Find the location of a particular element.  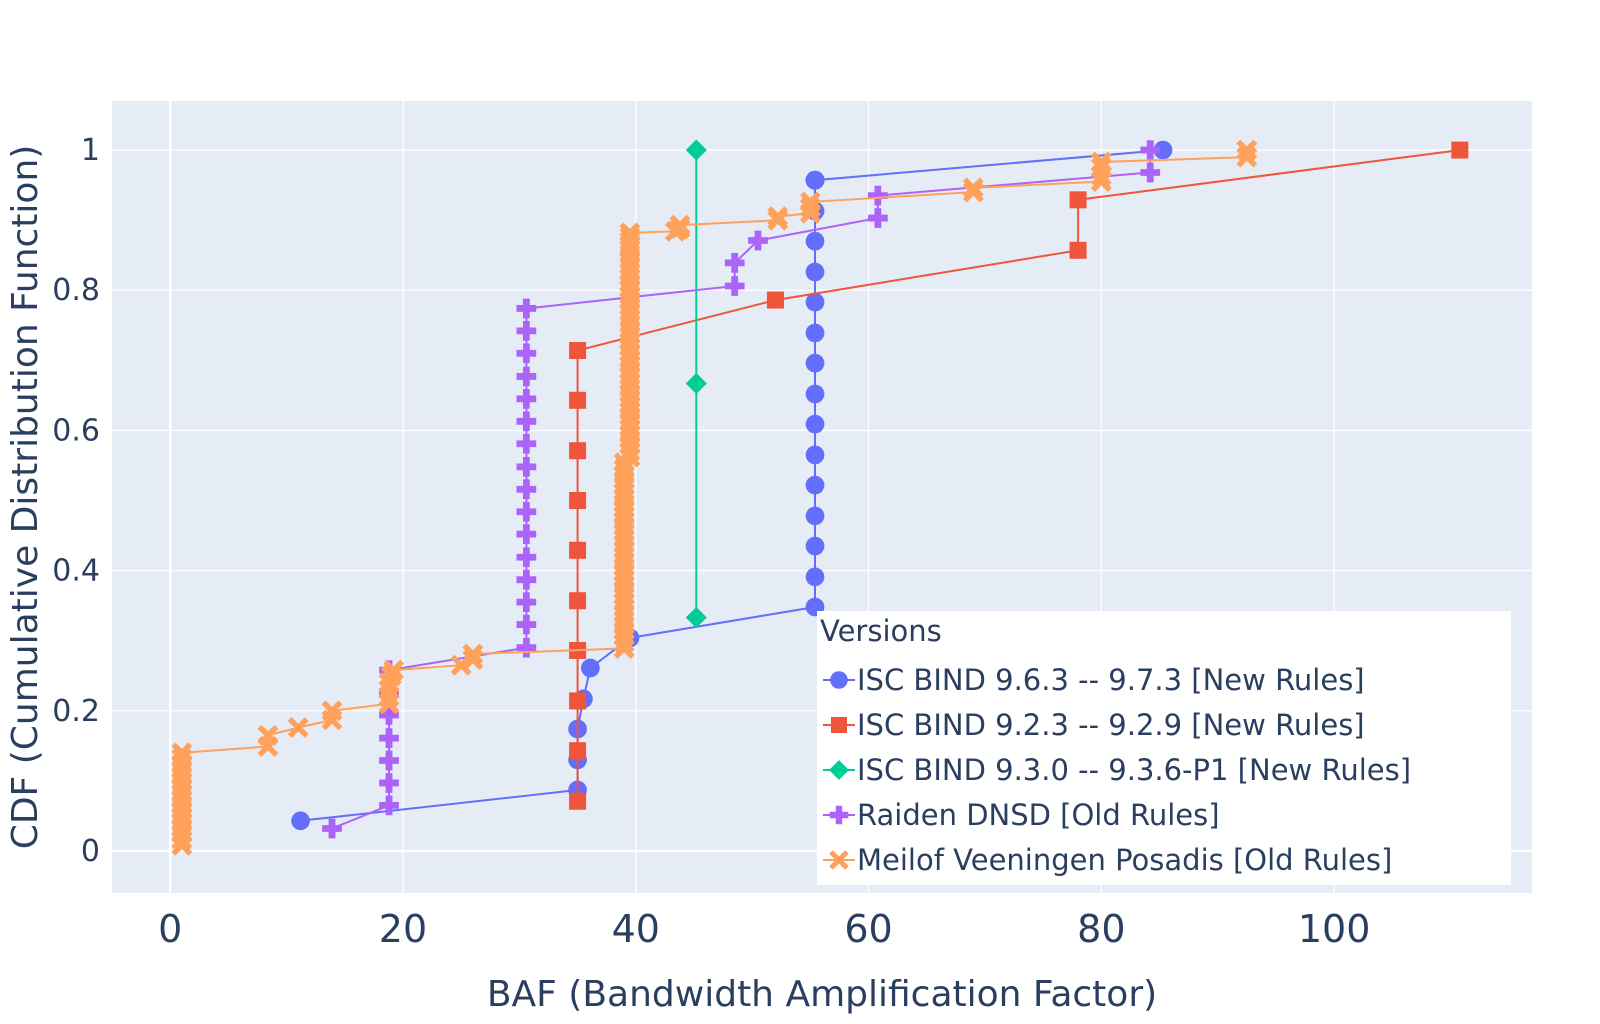

x-tick-label: 40 is located at coordinates (636, 929).